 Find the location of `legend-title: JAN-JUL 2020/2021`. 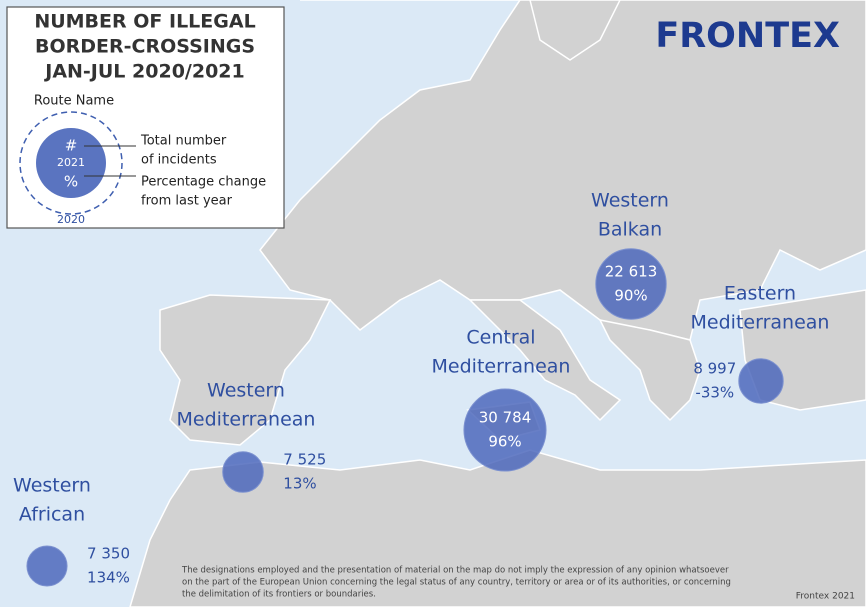

legend-title: JAN-JUL 2020/2021 is located at coordinates (143, 72).